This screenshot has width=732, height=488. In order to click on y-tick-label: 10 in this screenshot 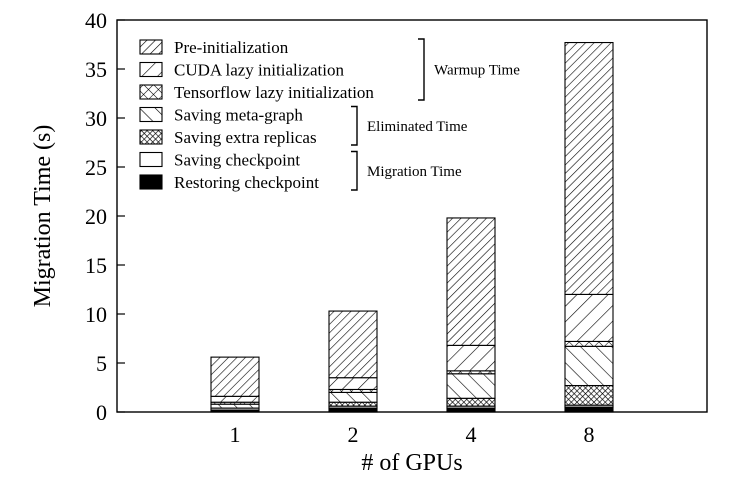, I will do `click(96, 314)`.